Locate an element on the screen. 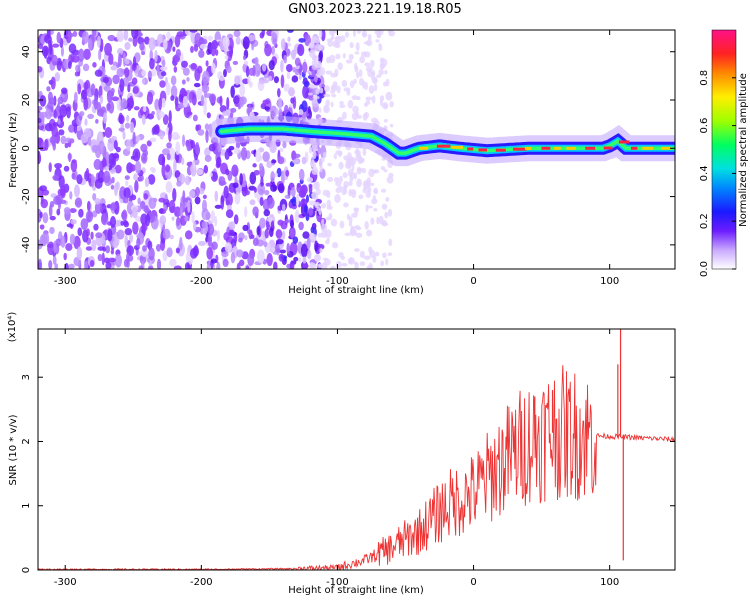  snr-x-tick-label: 100 is located at coordinates (609, 582).